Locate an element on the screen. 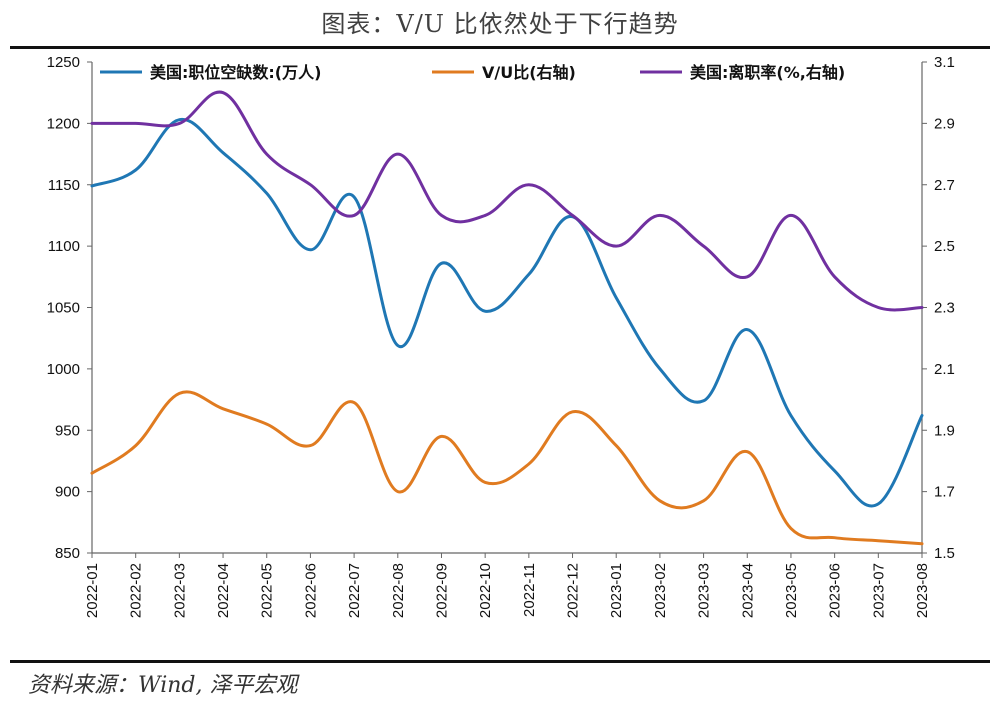  legend-item-job-openings-label: 美国:职位空缺数:(万人) is located at coordinates (235, 72).